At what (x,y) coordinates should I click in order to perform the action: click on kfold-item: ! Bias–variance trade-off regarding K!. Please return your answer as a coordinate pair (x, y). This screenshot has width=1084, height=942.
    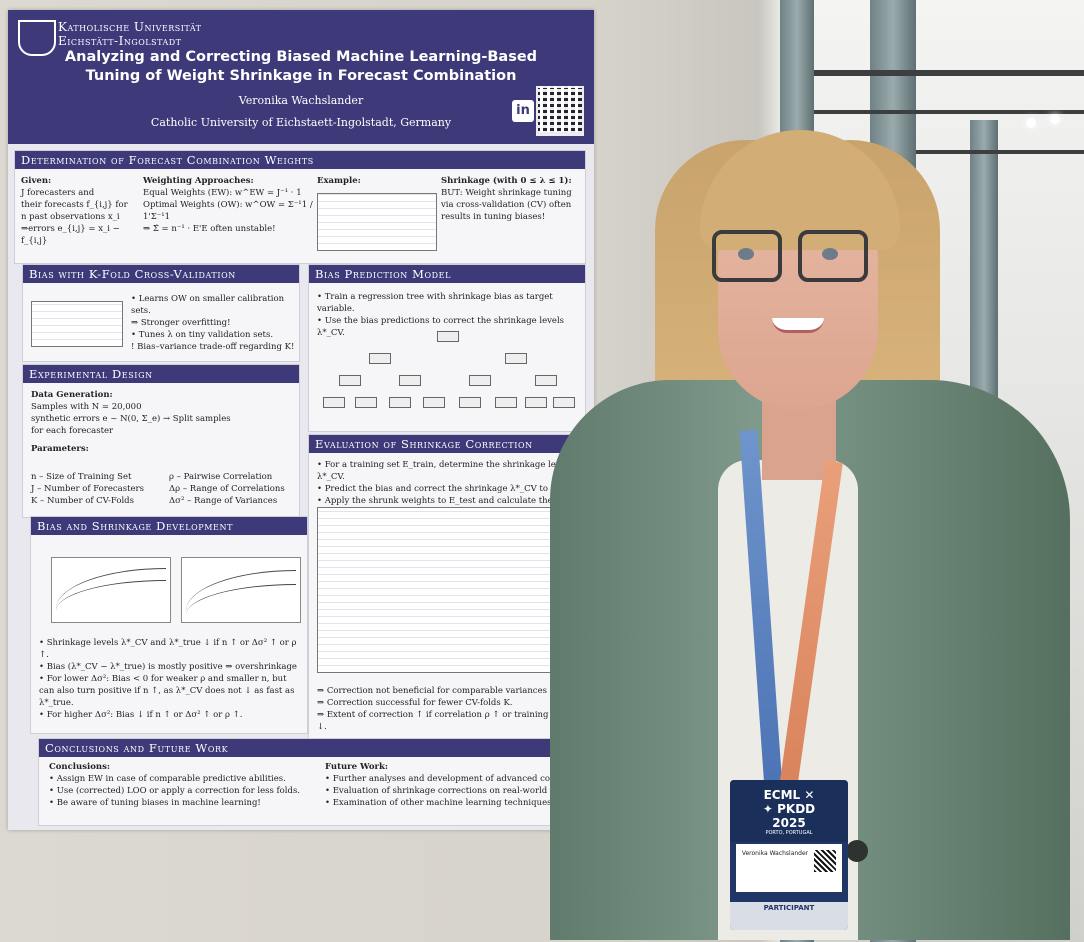
    Looking at the image, I should click on (213, 347).